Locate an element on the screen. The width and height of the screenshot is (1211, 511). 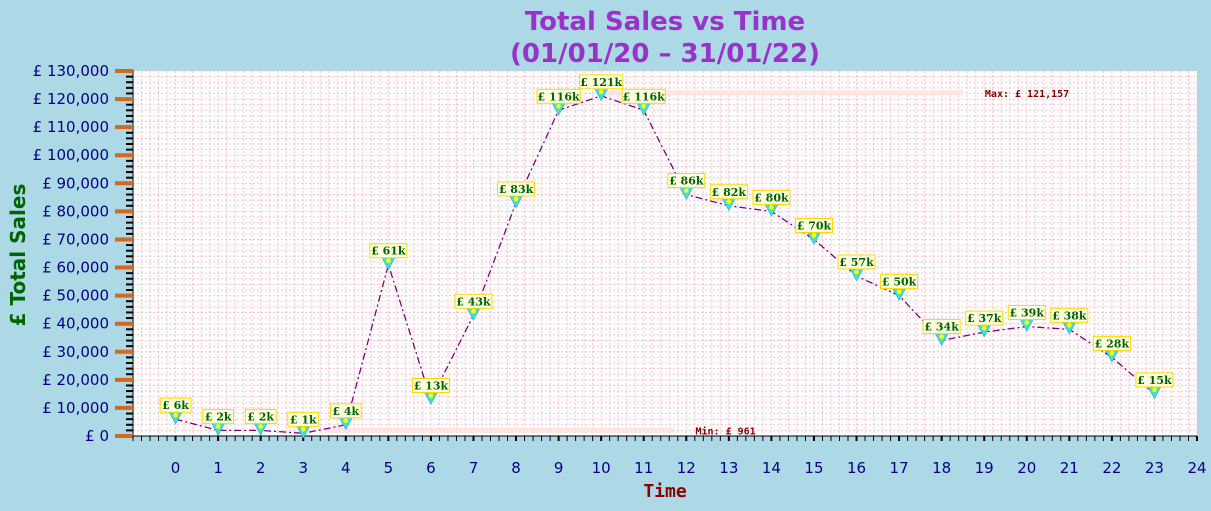
y-tick-label: £ 10,000 is located at coordinates (75, 408).